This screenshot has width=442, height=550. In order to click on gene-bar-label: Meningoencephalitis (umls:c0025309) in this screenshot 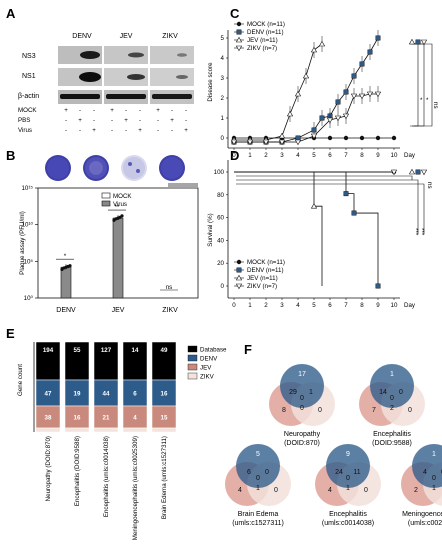, I will do `click(135, 488)`.